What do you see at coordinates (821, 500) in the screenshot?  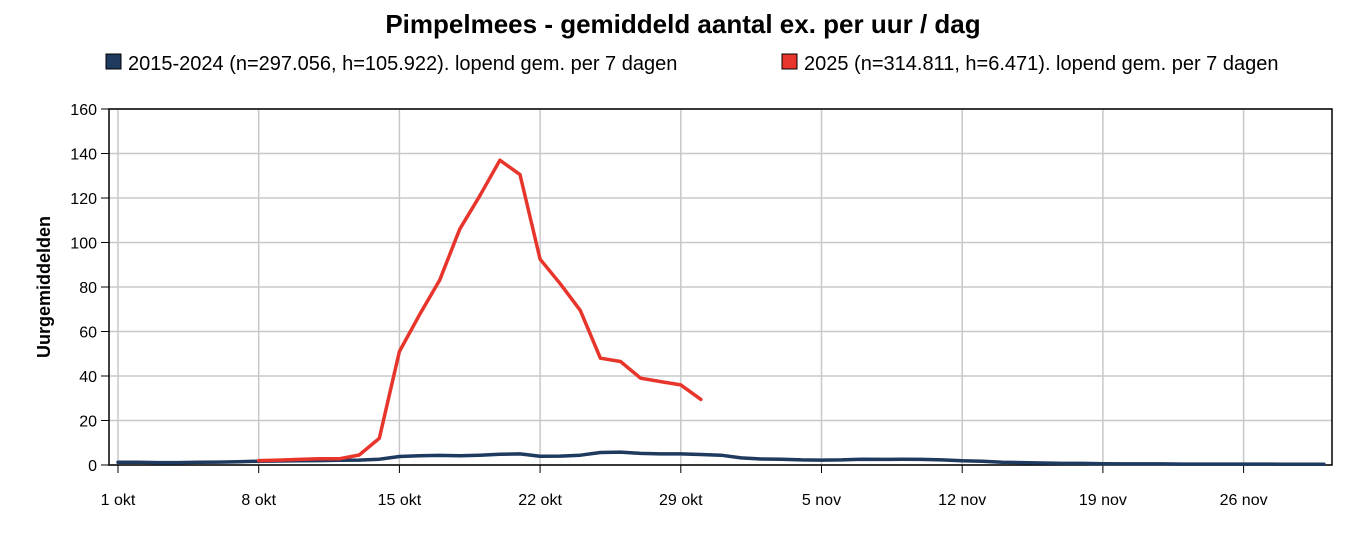 I see `x-tick-label: 5 nov` at bounding box center [821, 500].